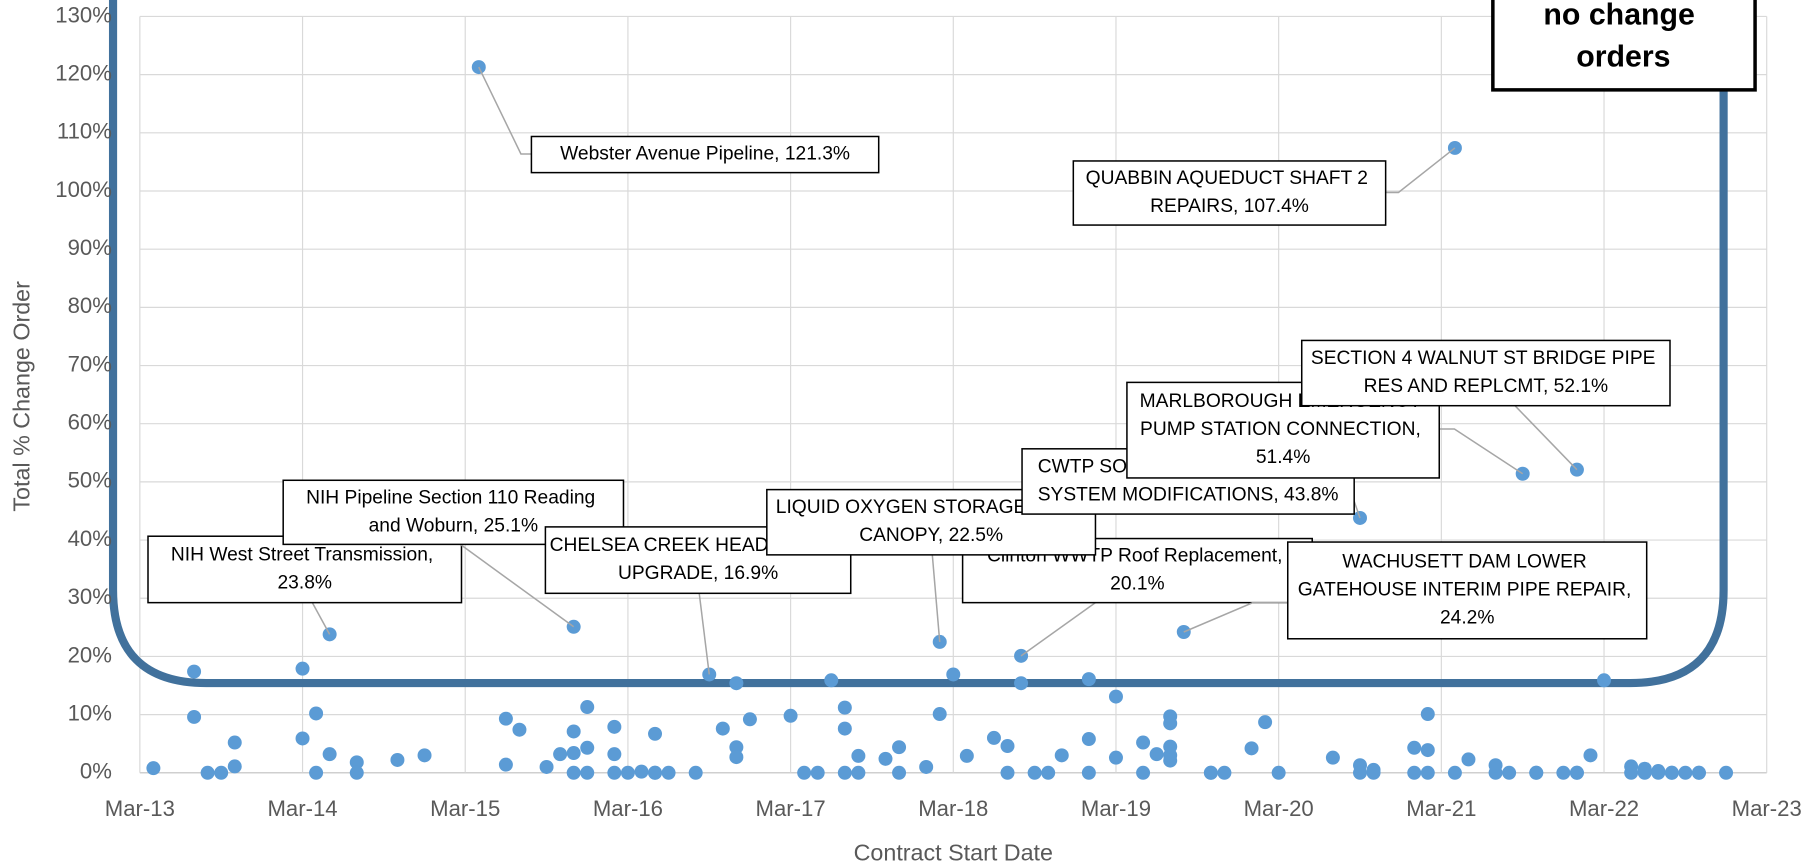 Image resolution: width=1818 pixels, height=865 pixels. Describe the element at coordinates (83, 72) in the screenshot. I see `y-tick-label: 120%` at that location.